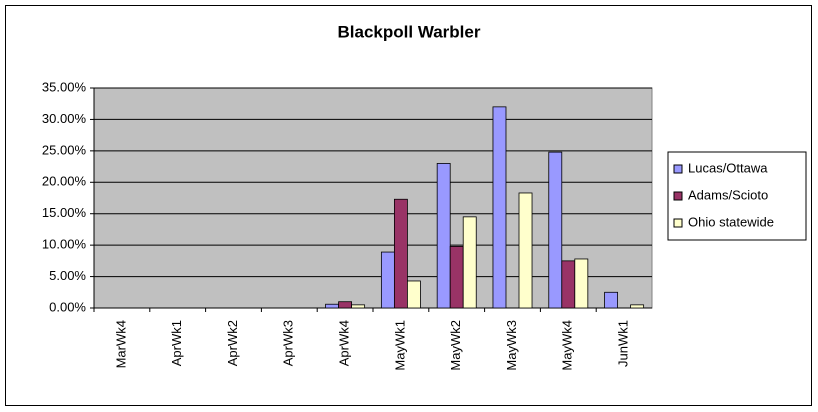  Describe the element at coordinates (455, 345) in the screenshot. I see `x-tick-label: MayWk2` at that location.